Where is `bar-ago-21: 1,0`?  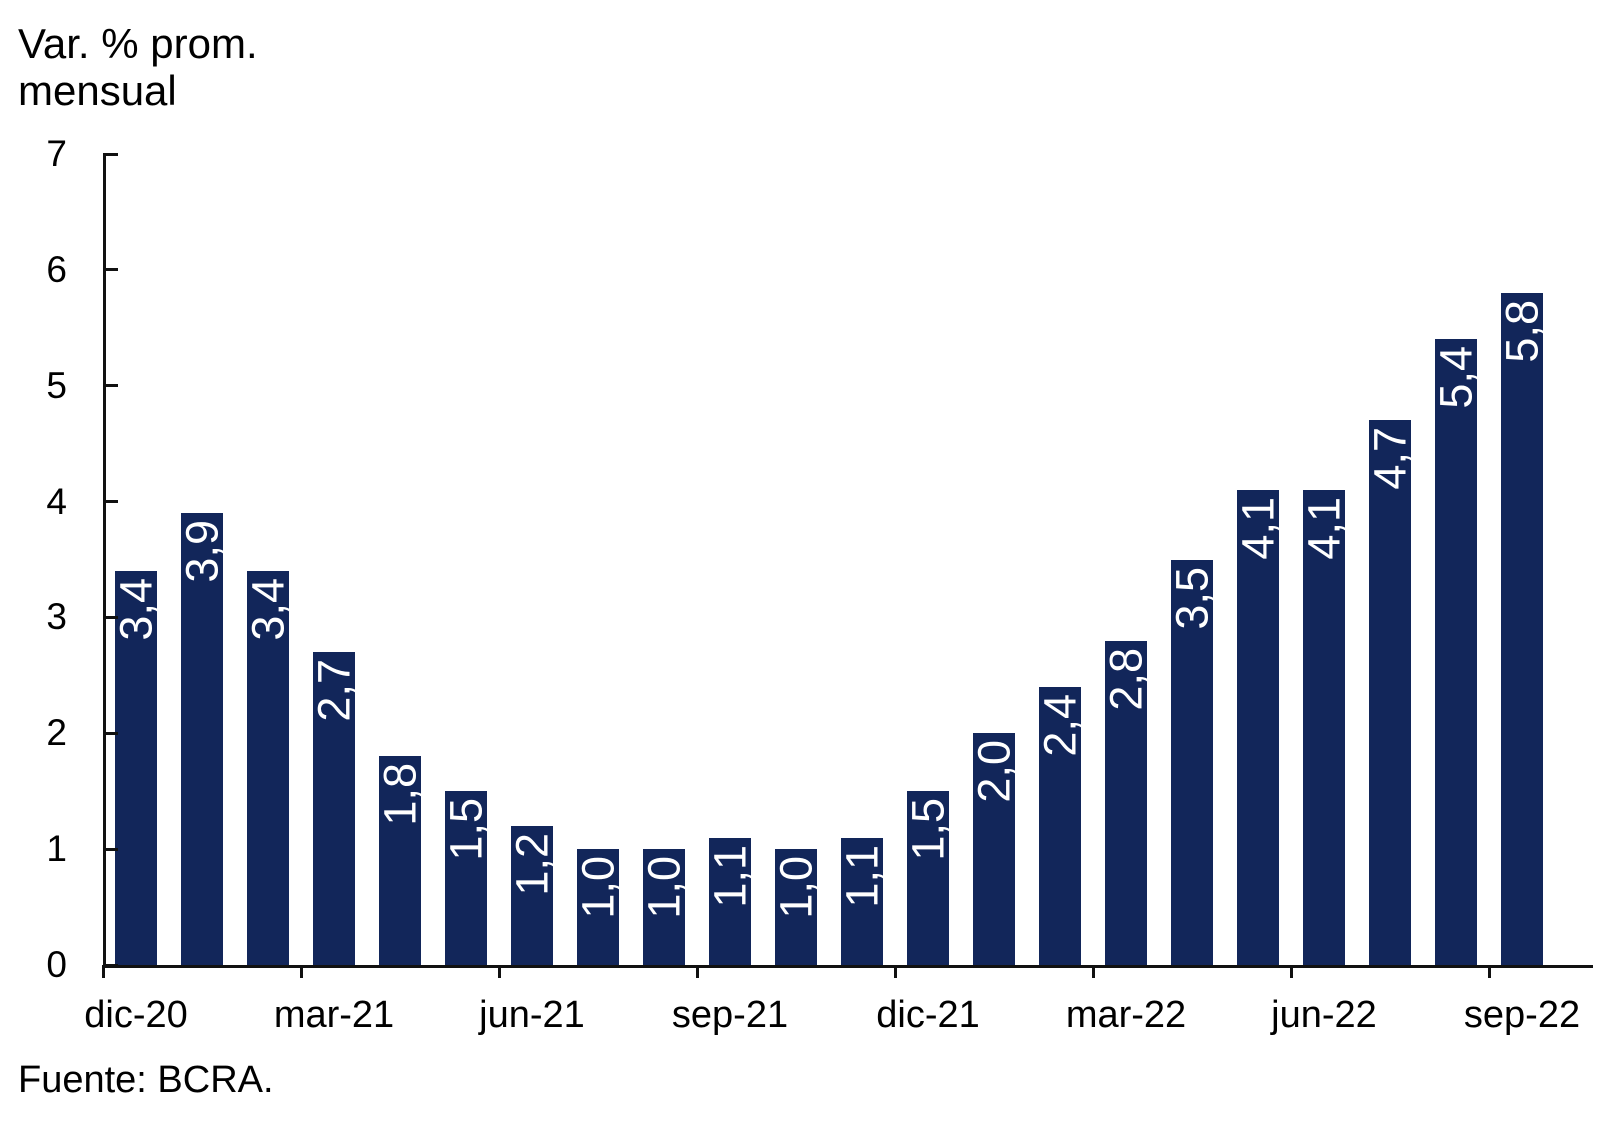 bar-ago-21: 1,0 is located at coordinates (664, 907).